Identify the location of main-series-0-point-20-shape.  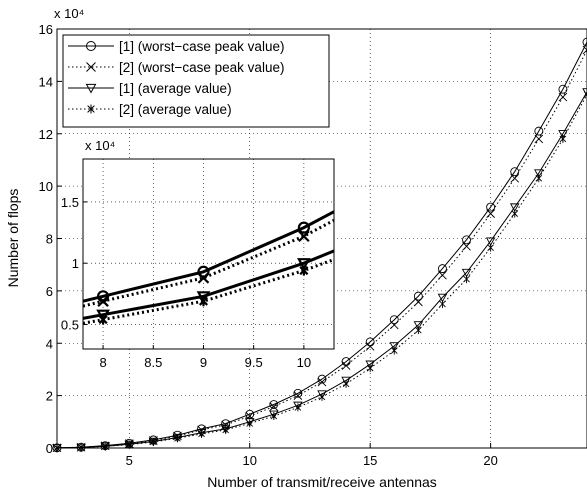
(539, 131).